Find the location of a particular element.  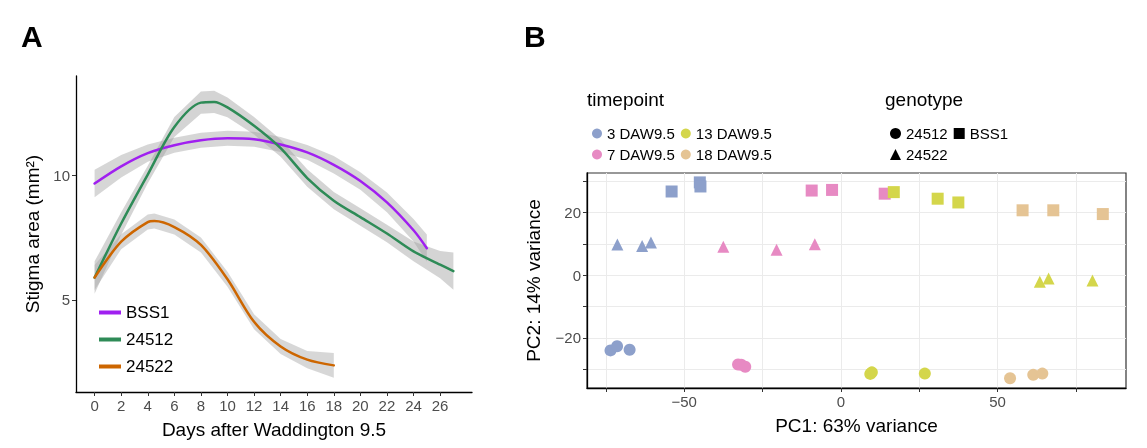

legend-label: 7 DAW9.5 is located at coordinates (641, 154).